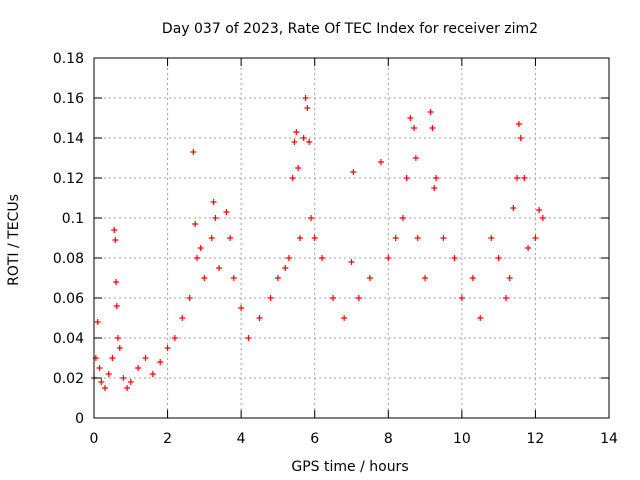 This screenshot has width=640, height=480. I want to click on y-tick-label: 0.02, so click(68, 379).